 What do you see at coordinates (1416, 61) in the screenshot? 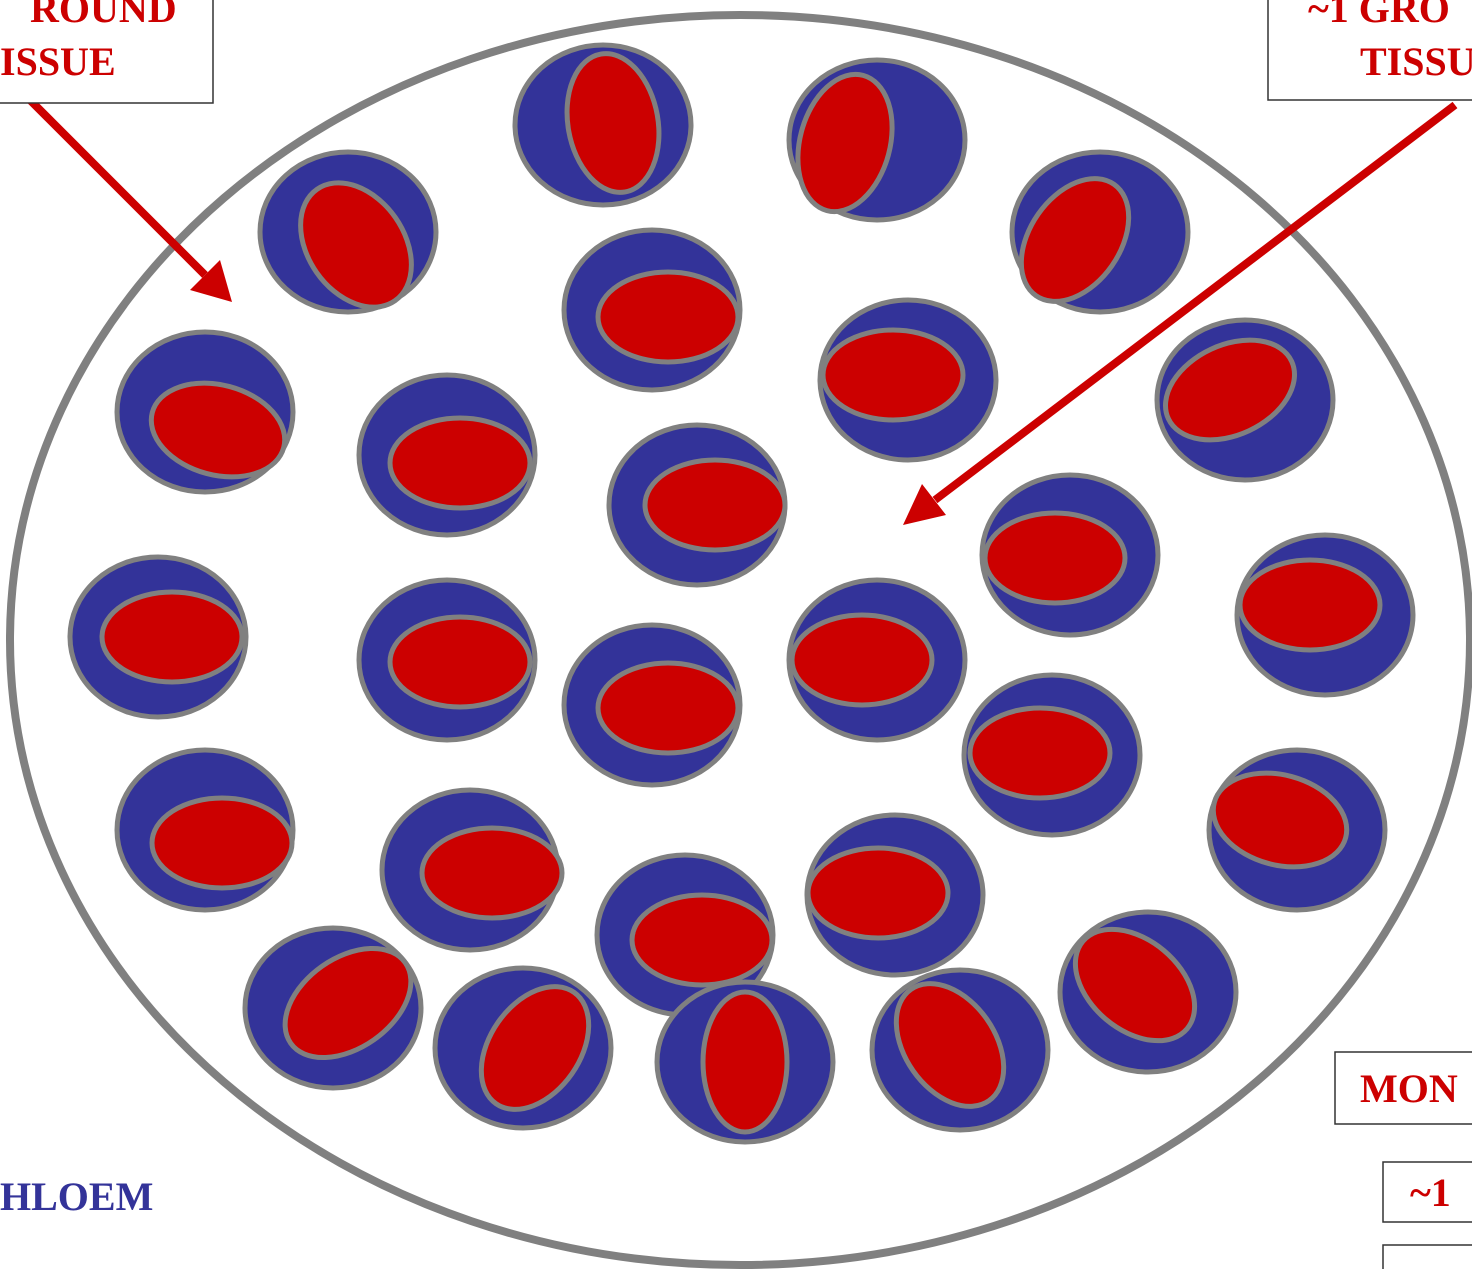
I see `label-text: TISSU` at bounding box center [1416, 61].